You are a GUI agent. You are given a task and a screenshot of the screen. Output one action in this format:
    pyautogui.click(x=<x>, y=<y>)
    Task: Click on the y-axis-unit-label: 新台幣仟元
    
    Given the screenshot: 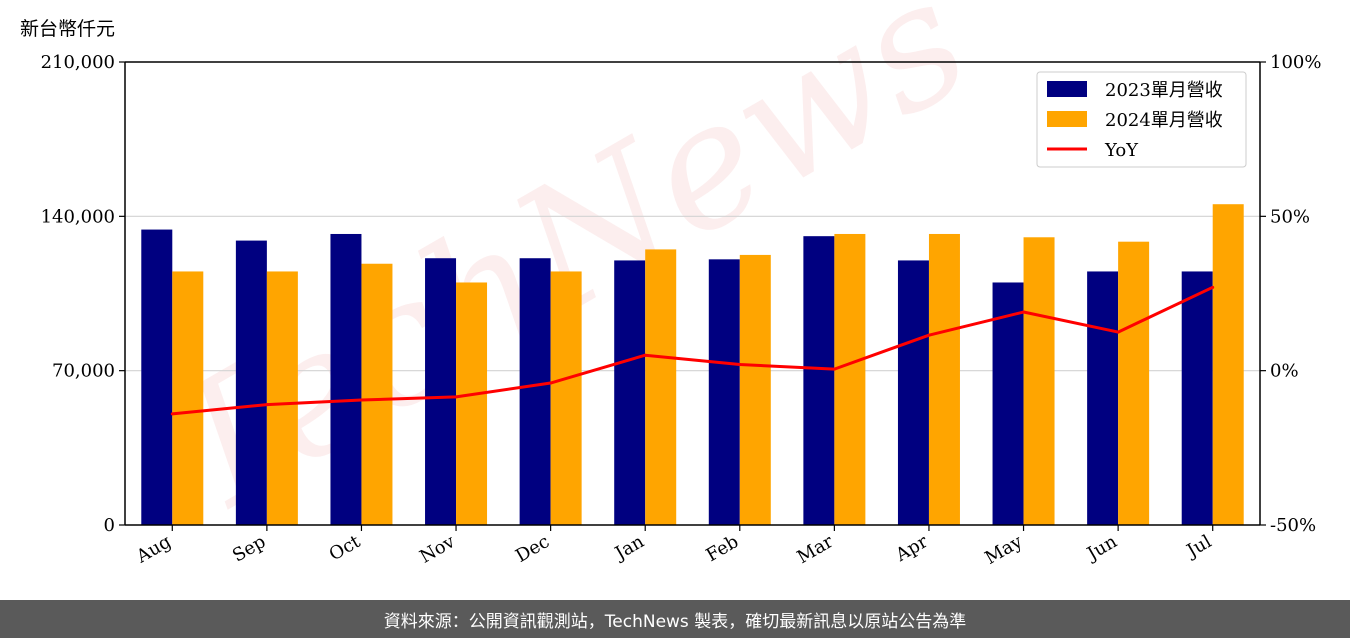 What is the action you would take?
    pyautogui.click(x=68, y=29)
    